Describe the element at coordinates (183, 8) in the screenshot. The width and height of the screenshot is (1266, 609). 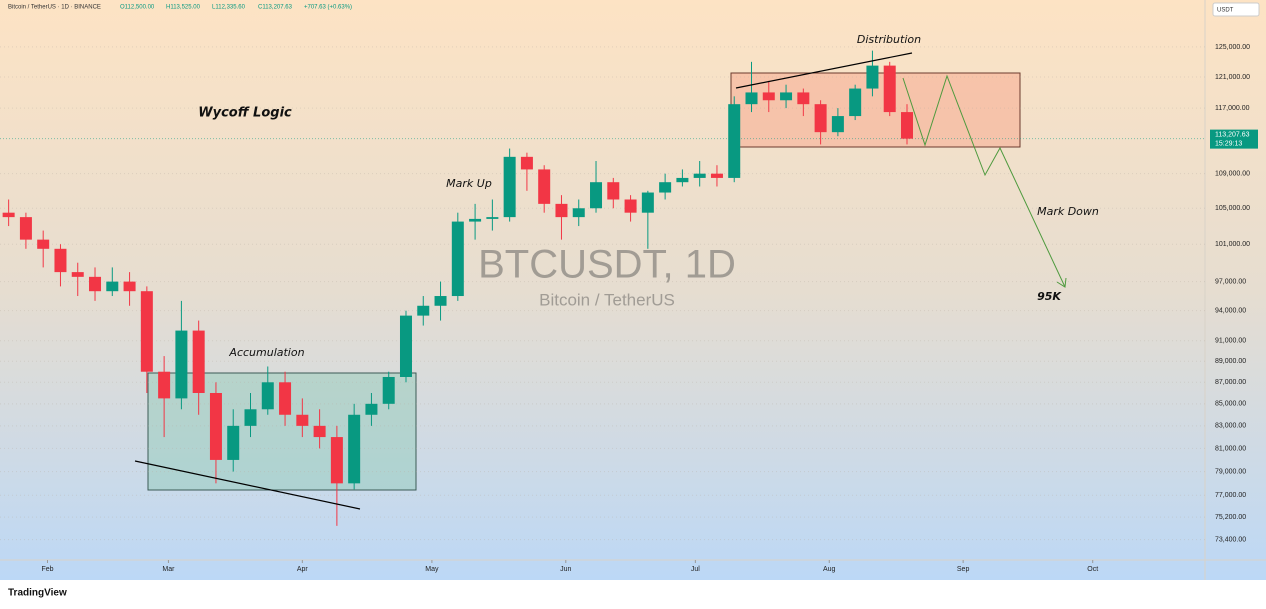
I see `ohlc-value: H113,525.00` at that location.